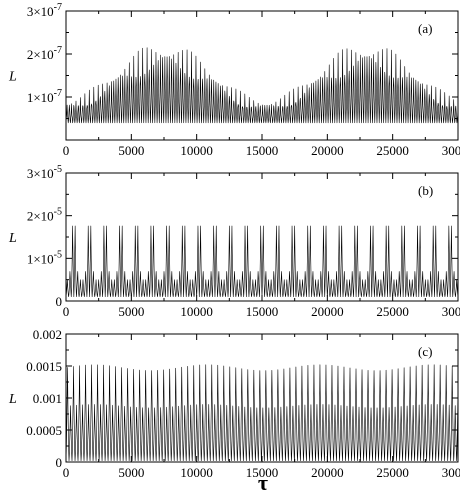 The width and height of the screenshot is (460, 496). What do you see at coordinates (44, 172) in the screenshot?
I see `y-tick-label: 3×10⁻⁵` at bounding box center [44, 172].